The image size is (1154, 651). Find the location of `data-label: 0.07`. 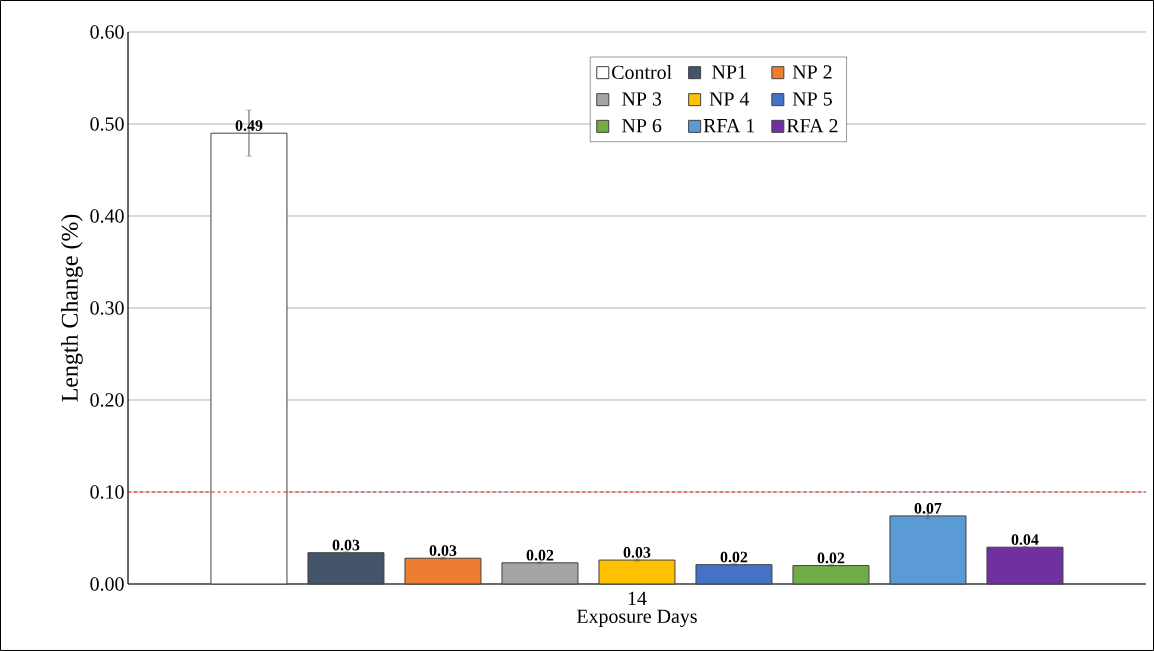

data-label: 0.07 is located at coordinates (928, 508).